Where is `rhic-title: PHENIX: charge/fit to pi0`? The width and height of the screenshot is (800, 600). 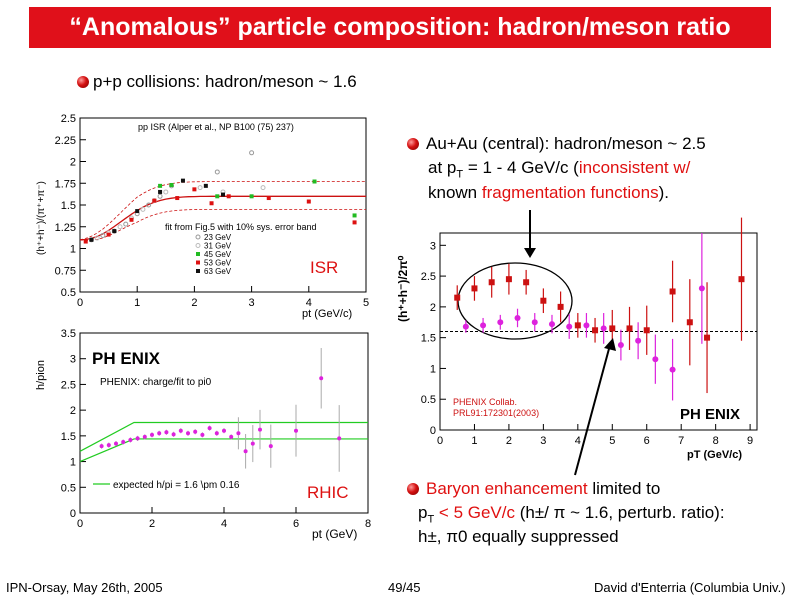 rhic-title: PHENIX: charge/fit to pi0 is located at coordinates (156, 382).